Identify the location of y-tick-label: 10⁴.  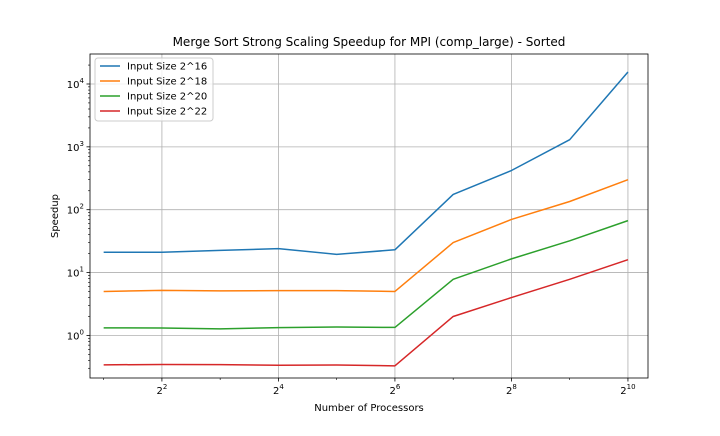
(76, 84).